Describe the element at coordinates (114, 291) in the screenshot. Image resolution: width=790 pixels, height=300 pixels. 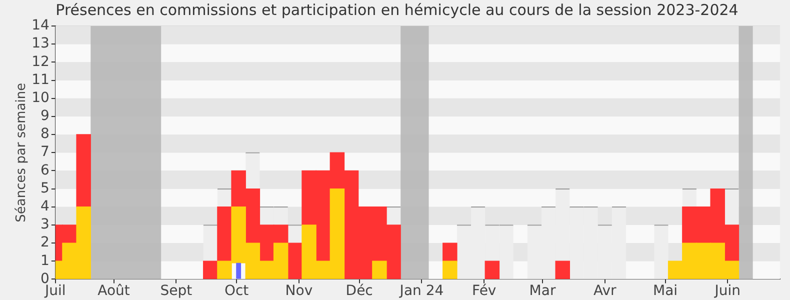
I see `x-tick-label: Août` at that location.